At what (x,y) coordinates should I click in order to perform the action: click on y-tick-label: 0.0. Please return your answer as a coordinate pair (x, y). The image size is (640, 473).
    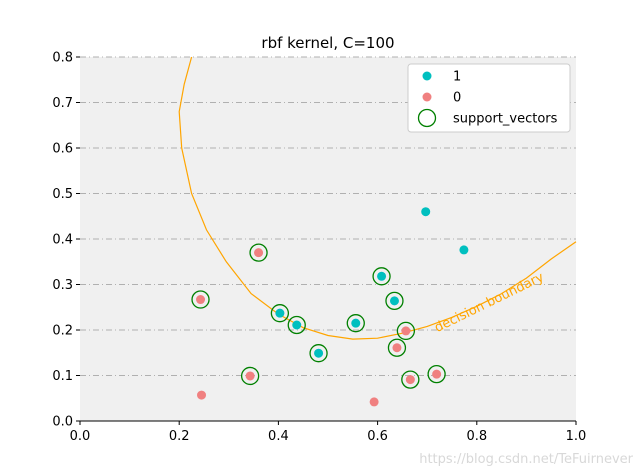
    Looking at the image, I should click on (62, 422).